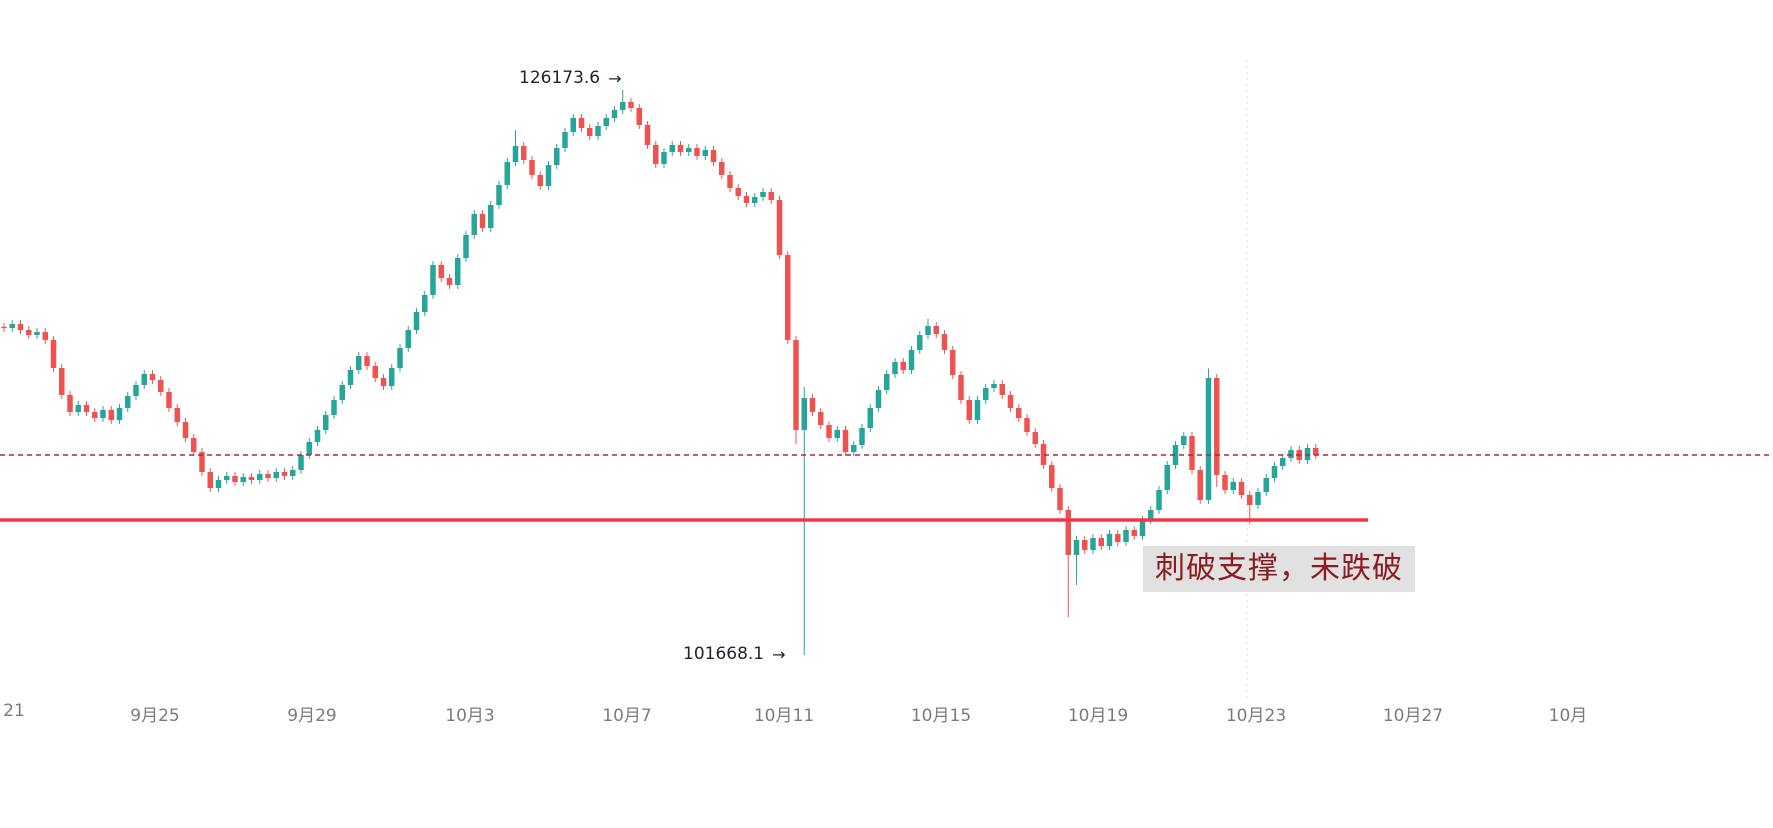 The image size is (1773, 828). Describe the element at coordinates (1568, 716) in the screenshot. I see `x-axis-label: 10月` at that location.